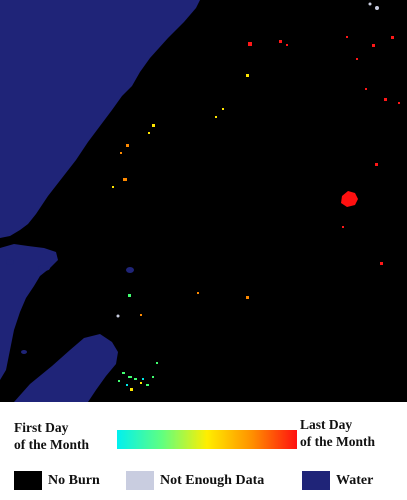 The height and width of the screenshot is (500, 407). I want to click on burn-pixels-mid-late-month, so click(184, 230).